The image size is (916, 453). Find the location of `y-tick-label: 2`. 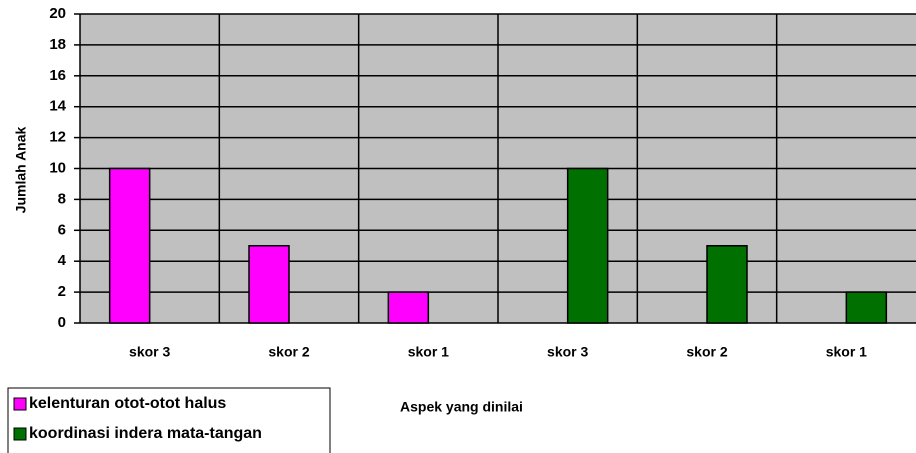

y-tick-label: 2 is located at coordinates (62, 291).